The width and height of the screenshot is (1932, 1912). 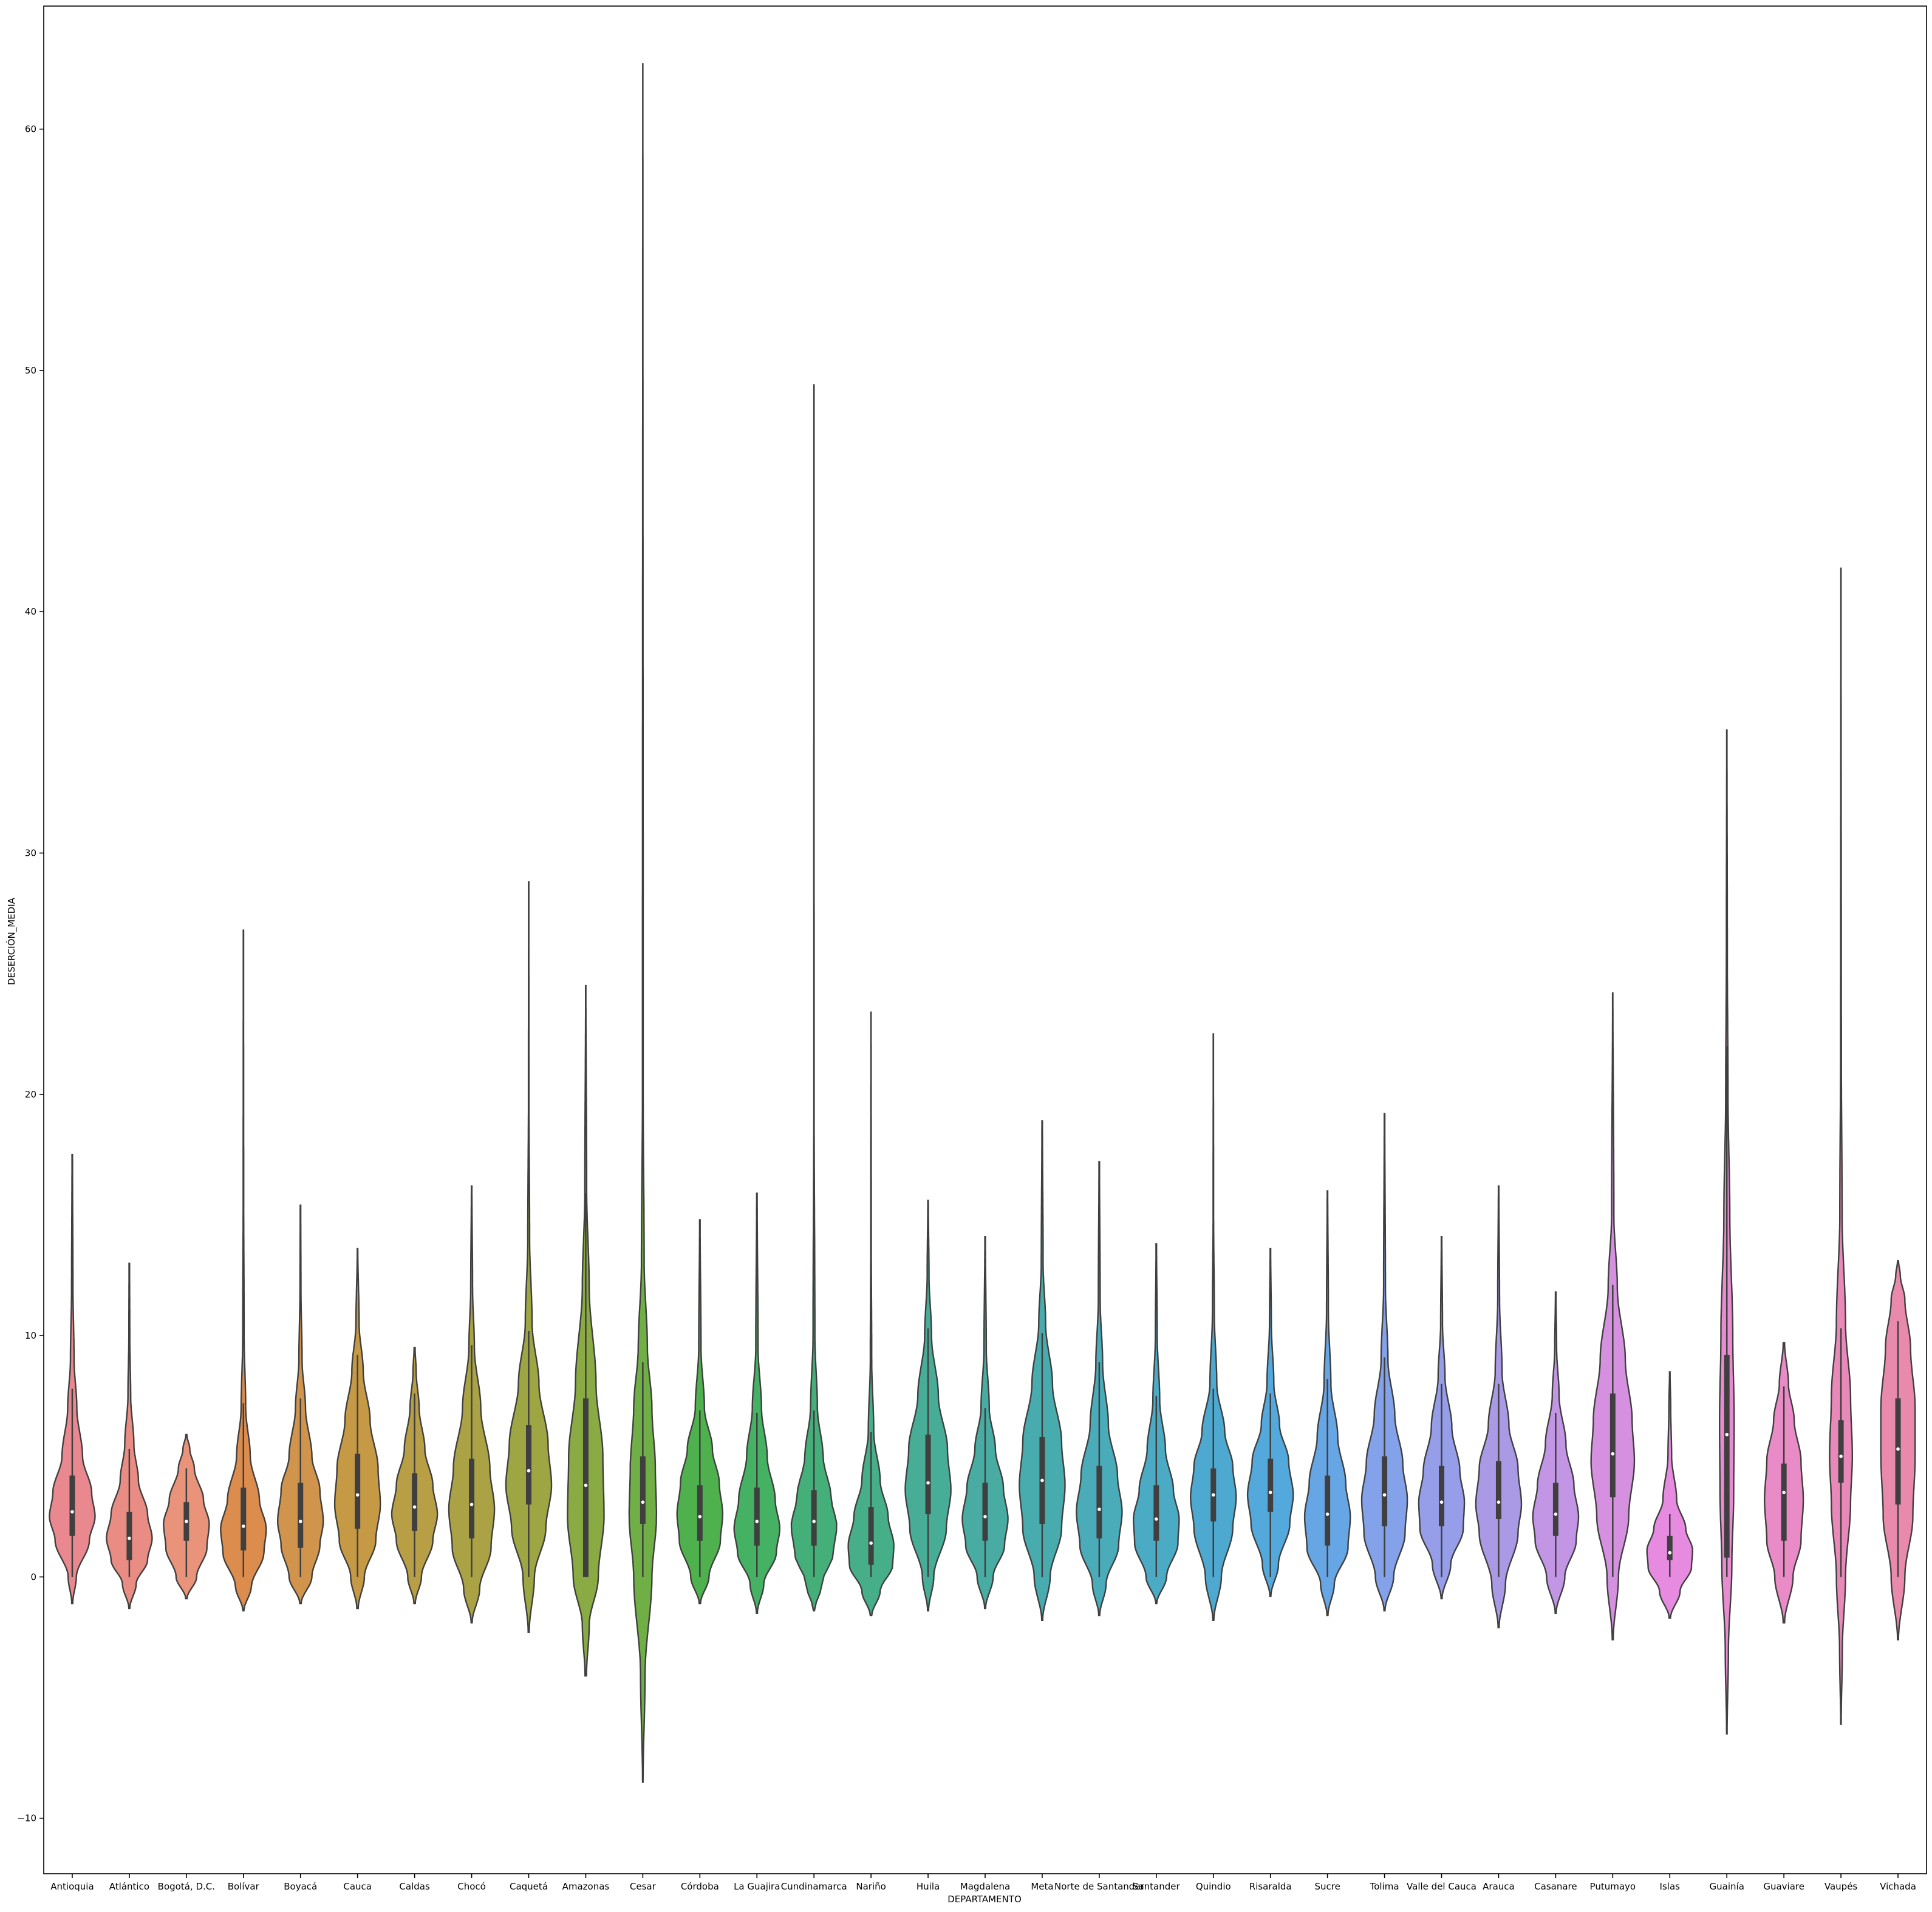 I want to click on x-tick-label-meta: Meta, so click(x=1042, y=1887).